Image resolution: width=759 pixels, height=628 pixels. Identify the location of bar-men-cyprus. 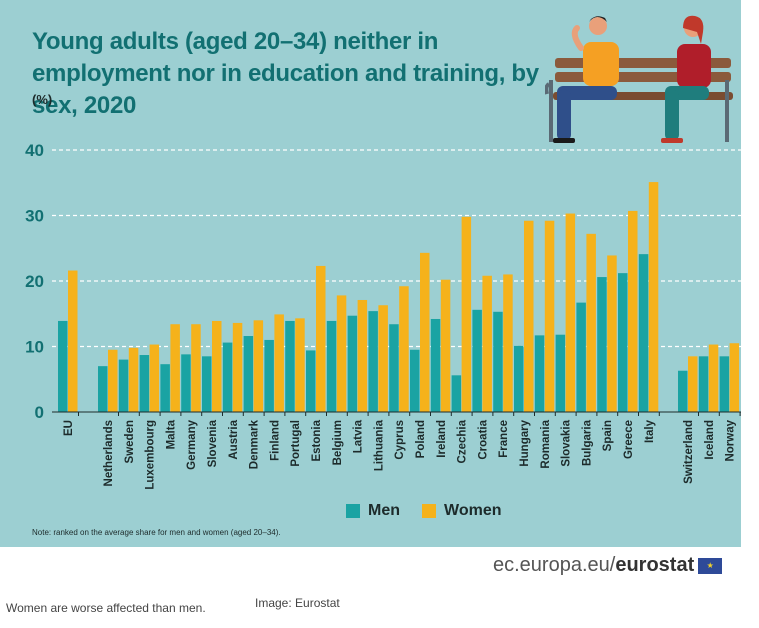
(394, 368).